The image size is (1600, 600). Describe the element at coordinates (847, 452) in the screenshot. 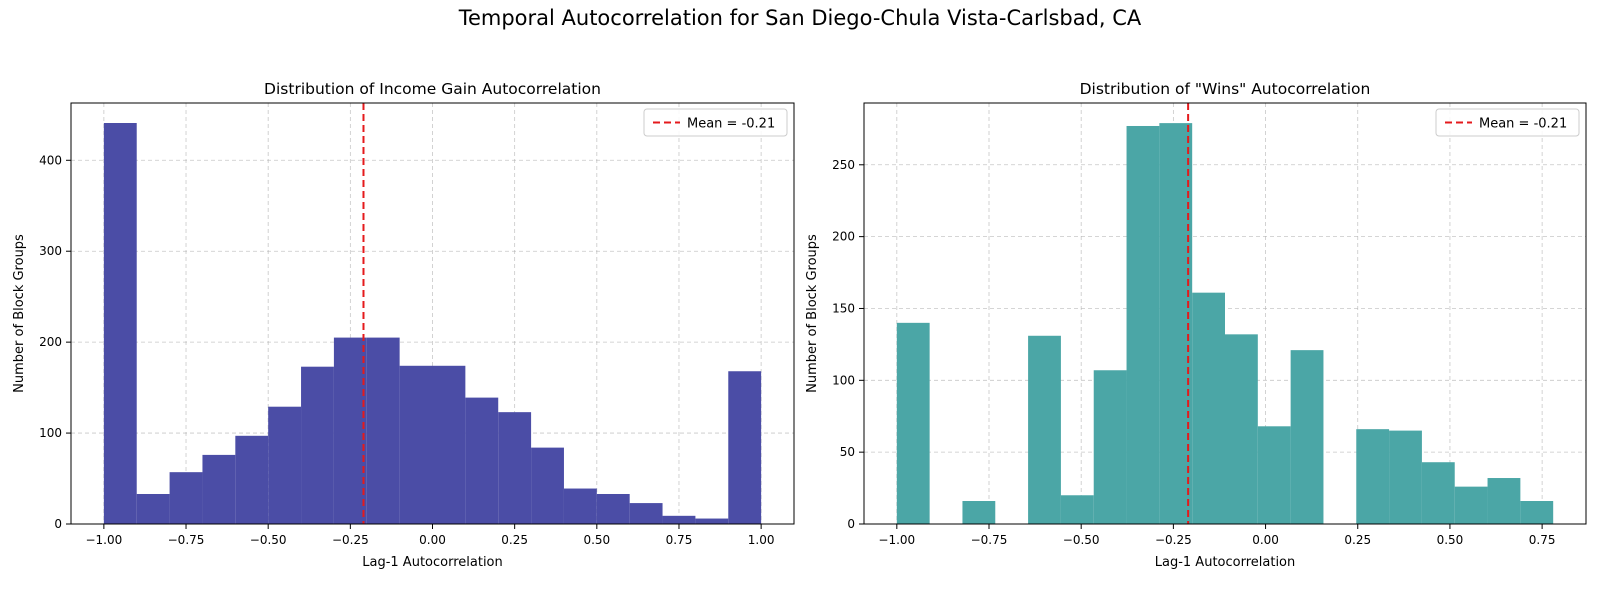

I see `y-tick-label: 50` at that location.